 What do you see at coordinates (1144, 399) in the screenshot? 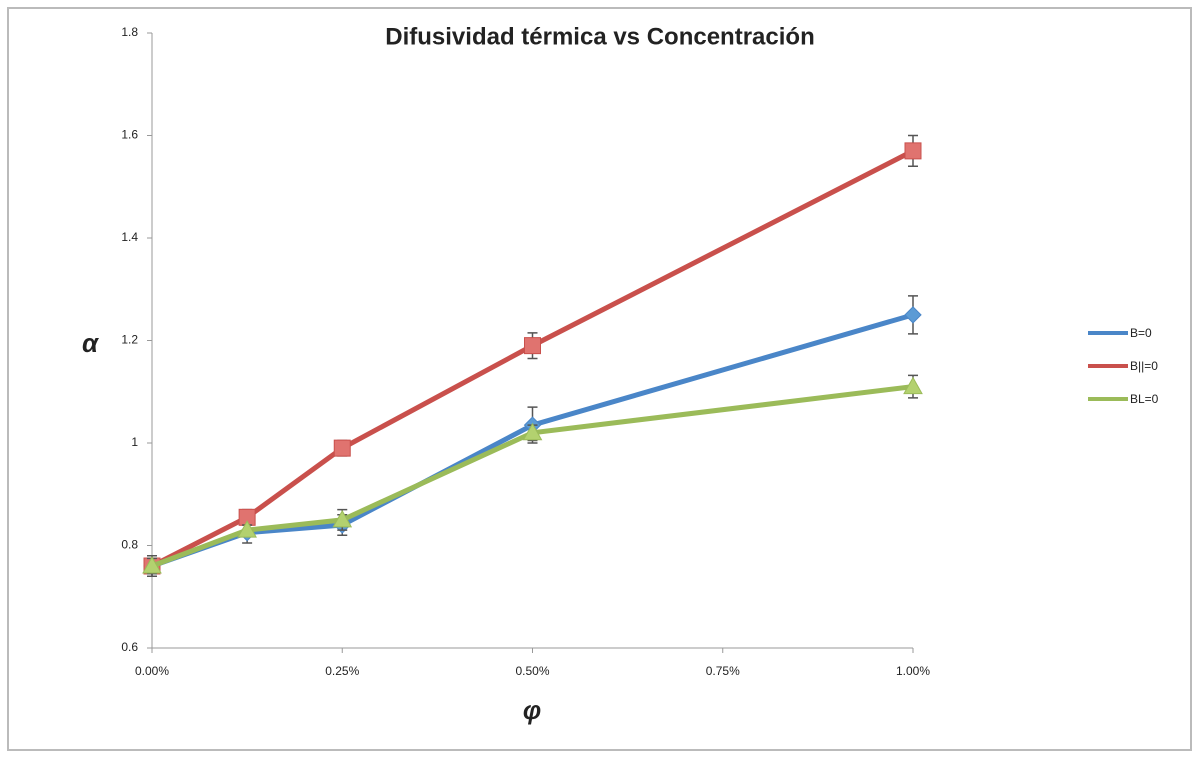
I see `legend-label: BL=0` at bounding box center [1144, 399].